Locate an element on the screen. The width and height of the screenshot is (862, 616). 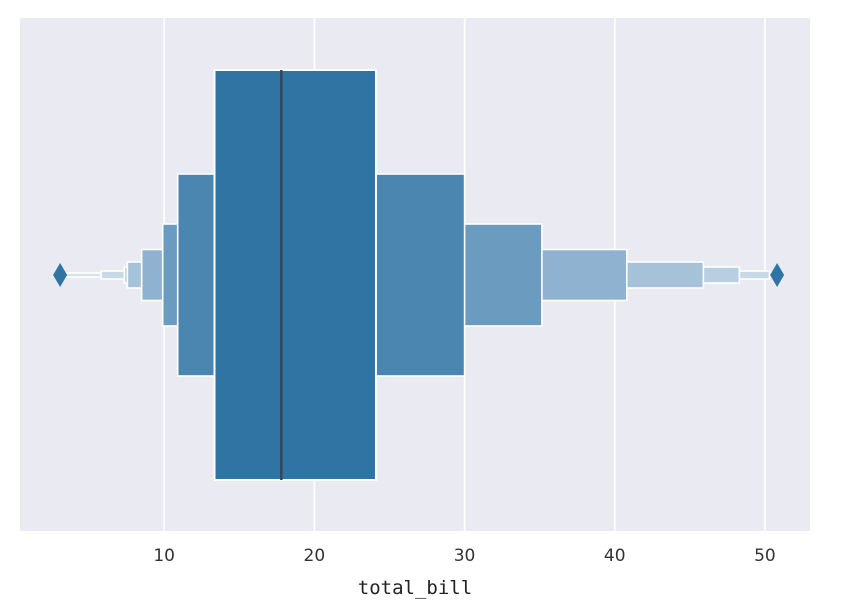
x-tick-label-30: 30 is located at coordinates (465, 556).